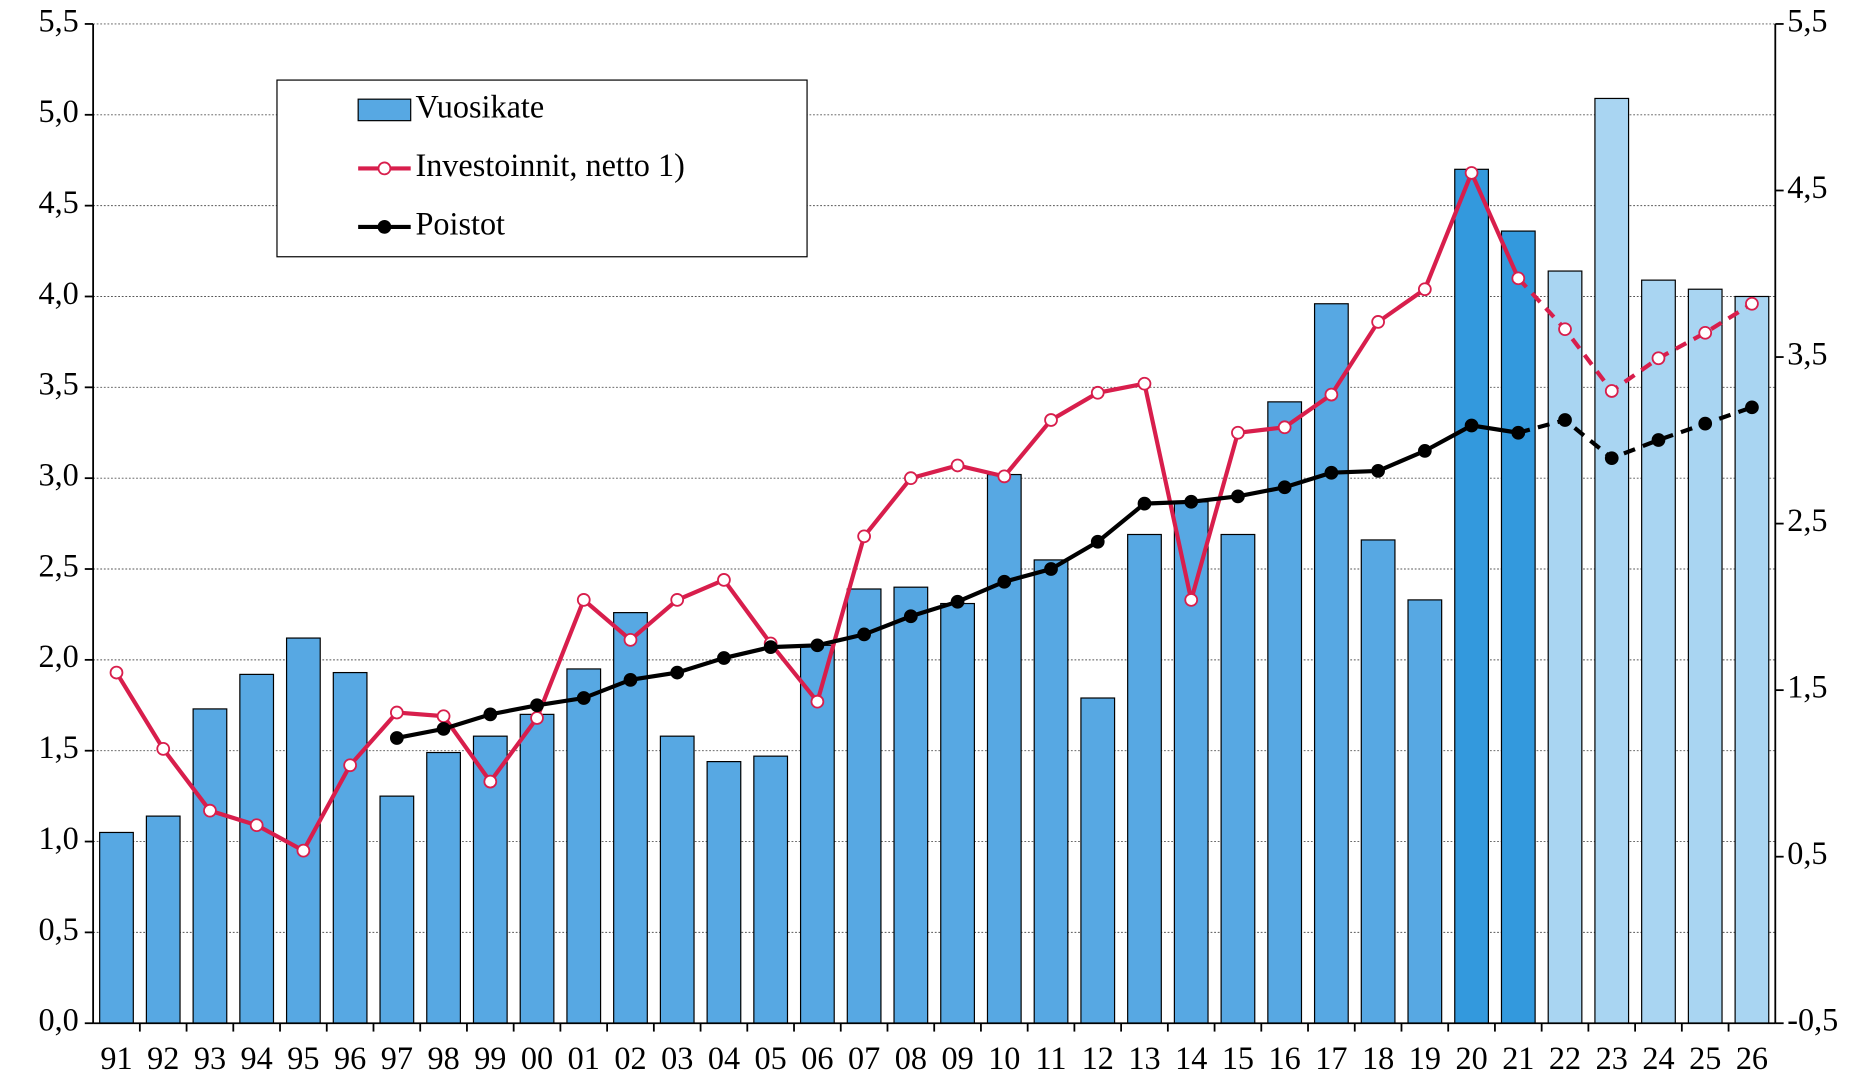 Image resolution: width=1872 pixels, height=1083 pixels. What do you see at coordinates (1051, 1058) in the screenshot?
I see `x-tick-label: 11` at bounding box center [1051, 1058].